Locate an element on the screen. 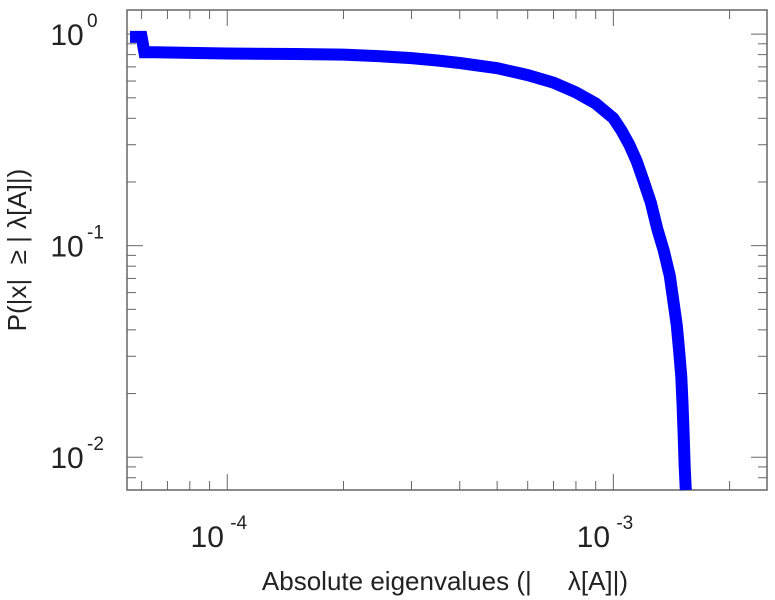  y-tick-label-exponent: -1 is located at coordinates (95, 233).